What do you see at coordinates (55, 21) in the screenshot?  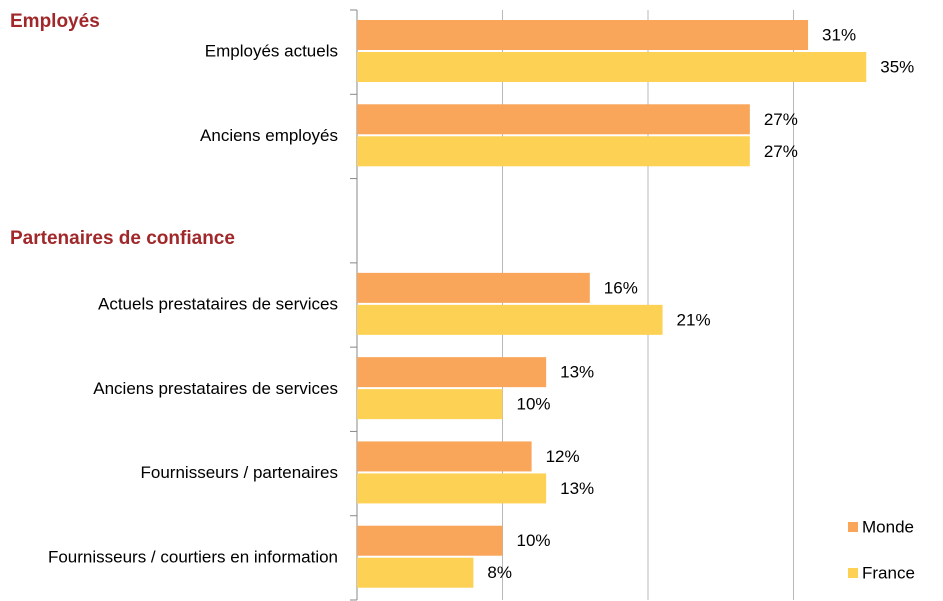 I see `group-header: Employés` at bounding box center [55, 21].